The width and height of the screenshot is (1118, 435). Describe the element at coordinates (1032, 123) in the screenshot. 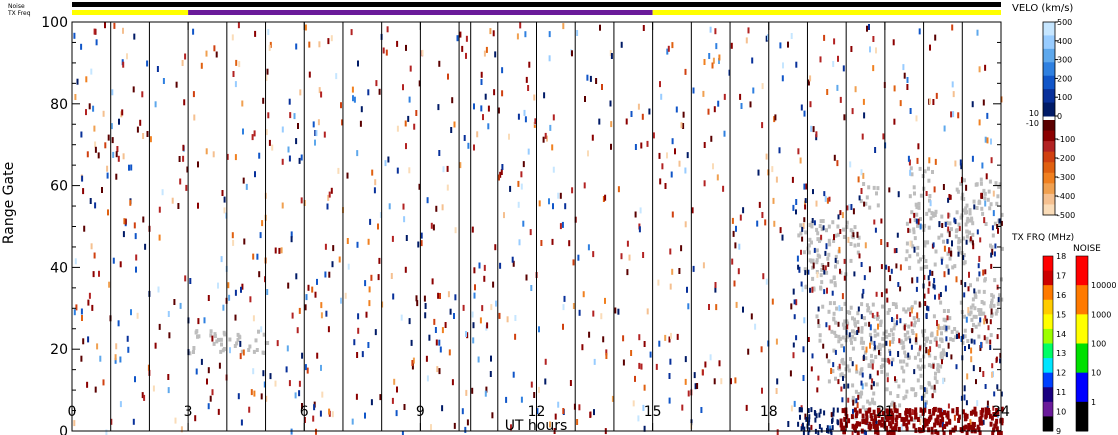

I see `velocity-gap-label: -10` at that location.